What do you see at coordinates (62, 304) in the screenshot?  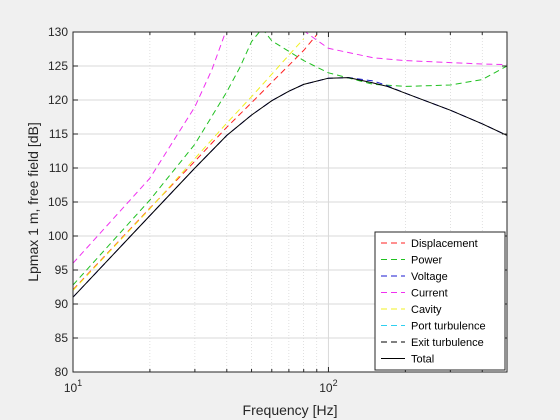 I see `y-tick-label: 90` at bounding box center [62, 304].